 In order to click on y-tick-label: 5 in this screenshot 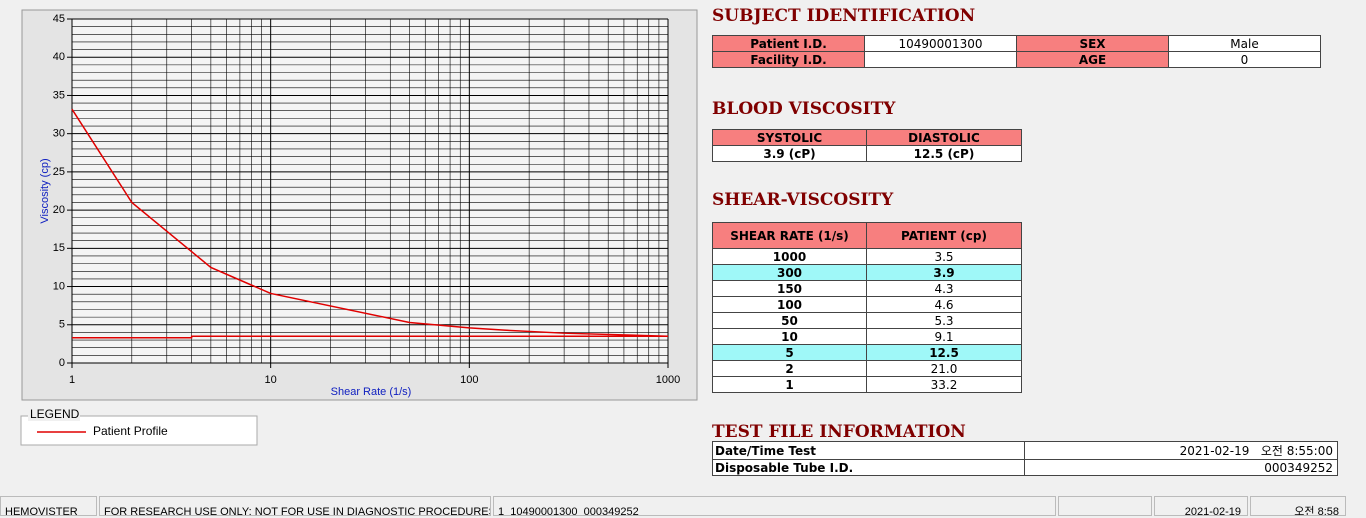, I will do `click(62, 325)`.